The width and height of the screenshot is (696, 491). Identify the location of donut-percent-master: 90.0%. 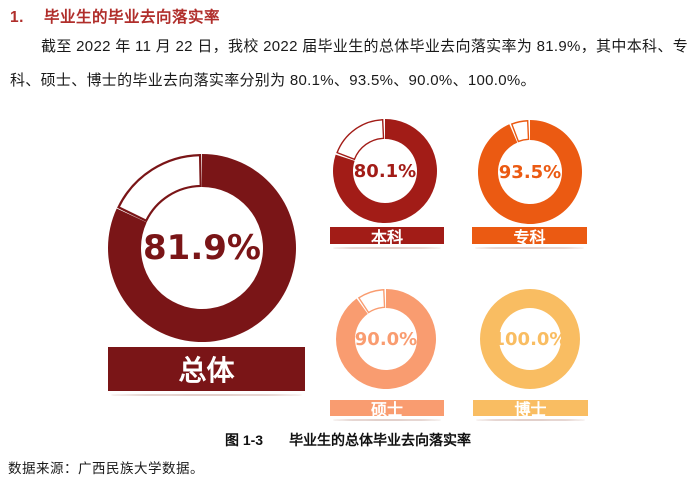
(386, 339).